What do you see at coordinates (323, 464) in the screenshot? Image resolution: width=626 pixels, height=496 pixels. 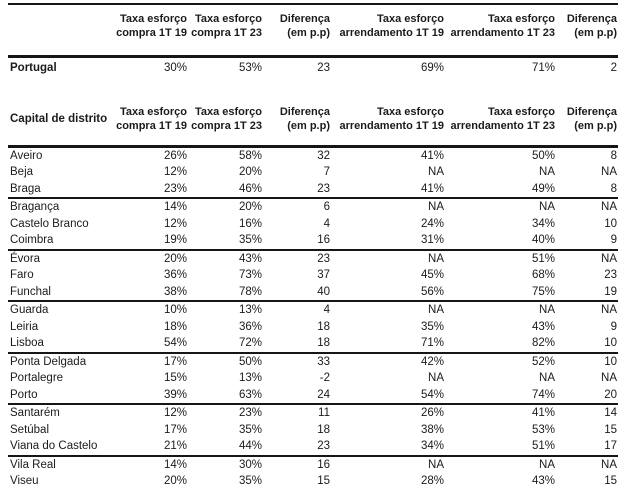 I see `value-cell: 16` at bounding box center [323, 464].